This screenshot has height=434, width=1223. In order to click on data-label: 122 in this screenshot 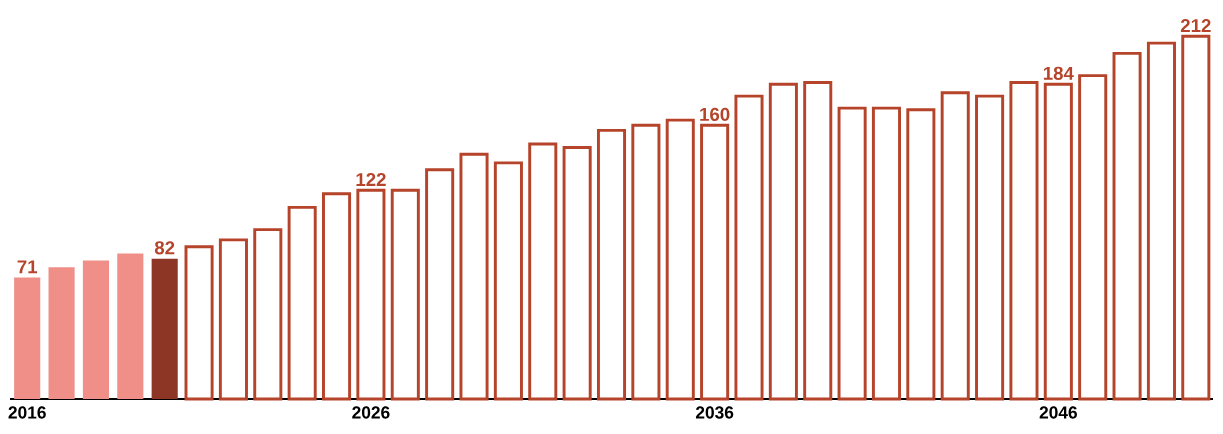, I will do `click(371, 179)`.